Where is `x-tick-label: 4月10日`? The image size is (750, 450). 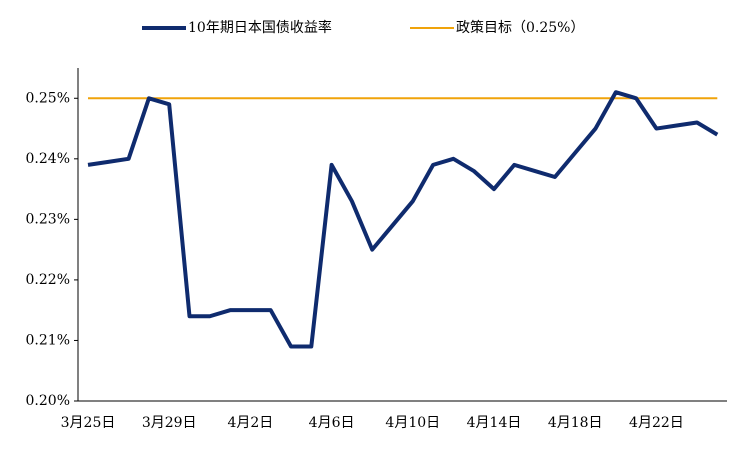 x-tick-label: 4月10日 is located at coordinates (412, 423).